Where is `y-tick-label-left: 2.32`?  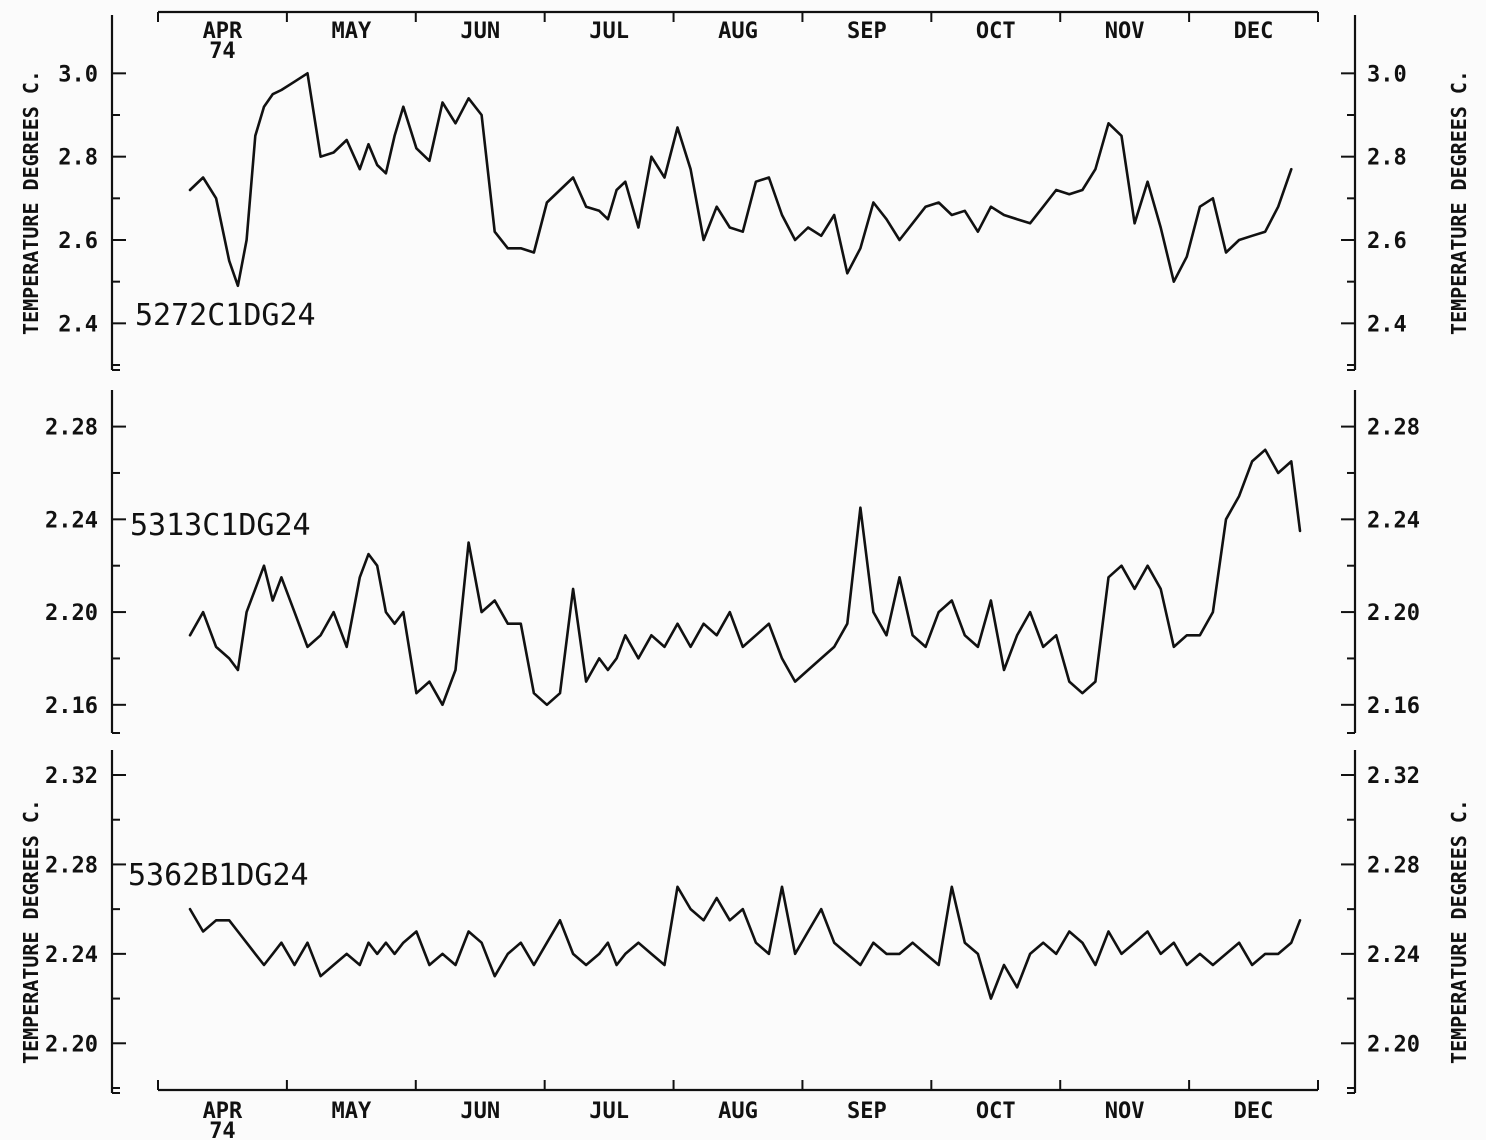
y-tick-label-left: 2.32 is located at coordinates (71, 776).